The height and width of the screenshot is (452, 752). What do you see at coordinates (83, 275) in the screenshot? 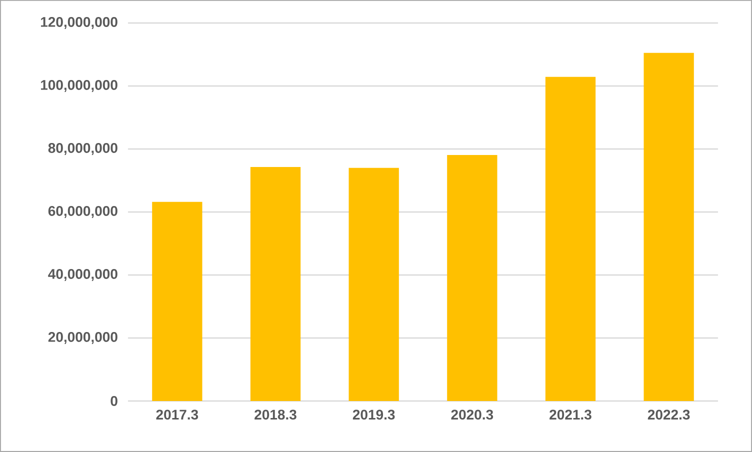
I see `y-tick-label: 40,000,000` at bounding box center [83, 275].